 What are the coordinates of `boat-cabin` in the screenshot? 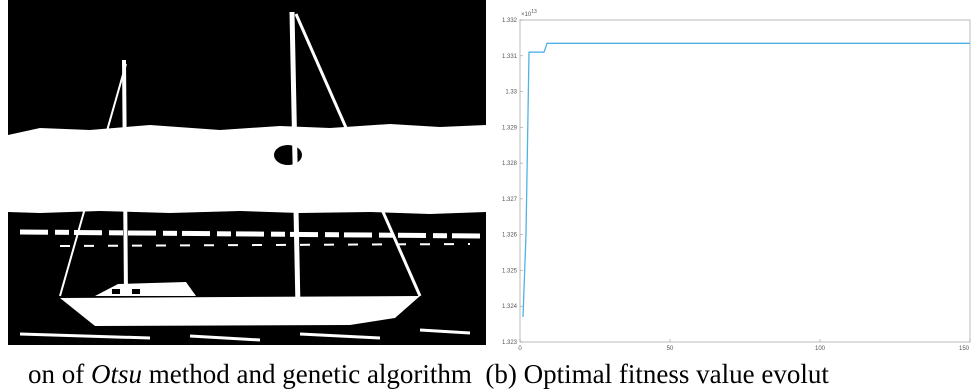 It's located at (145, 289).